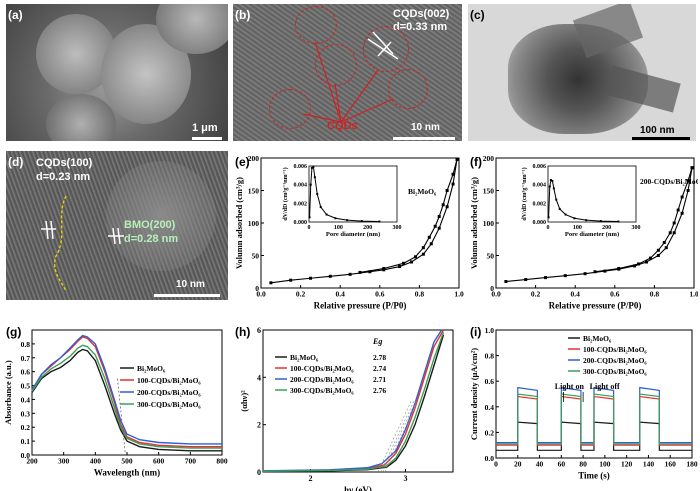 This screenshot has height=491, width=700. What do you see at coordinates (26, 413) in the screenshot?
I see `y-tick-label: 0.3` at bounding box center [26, 413].